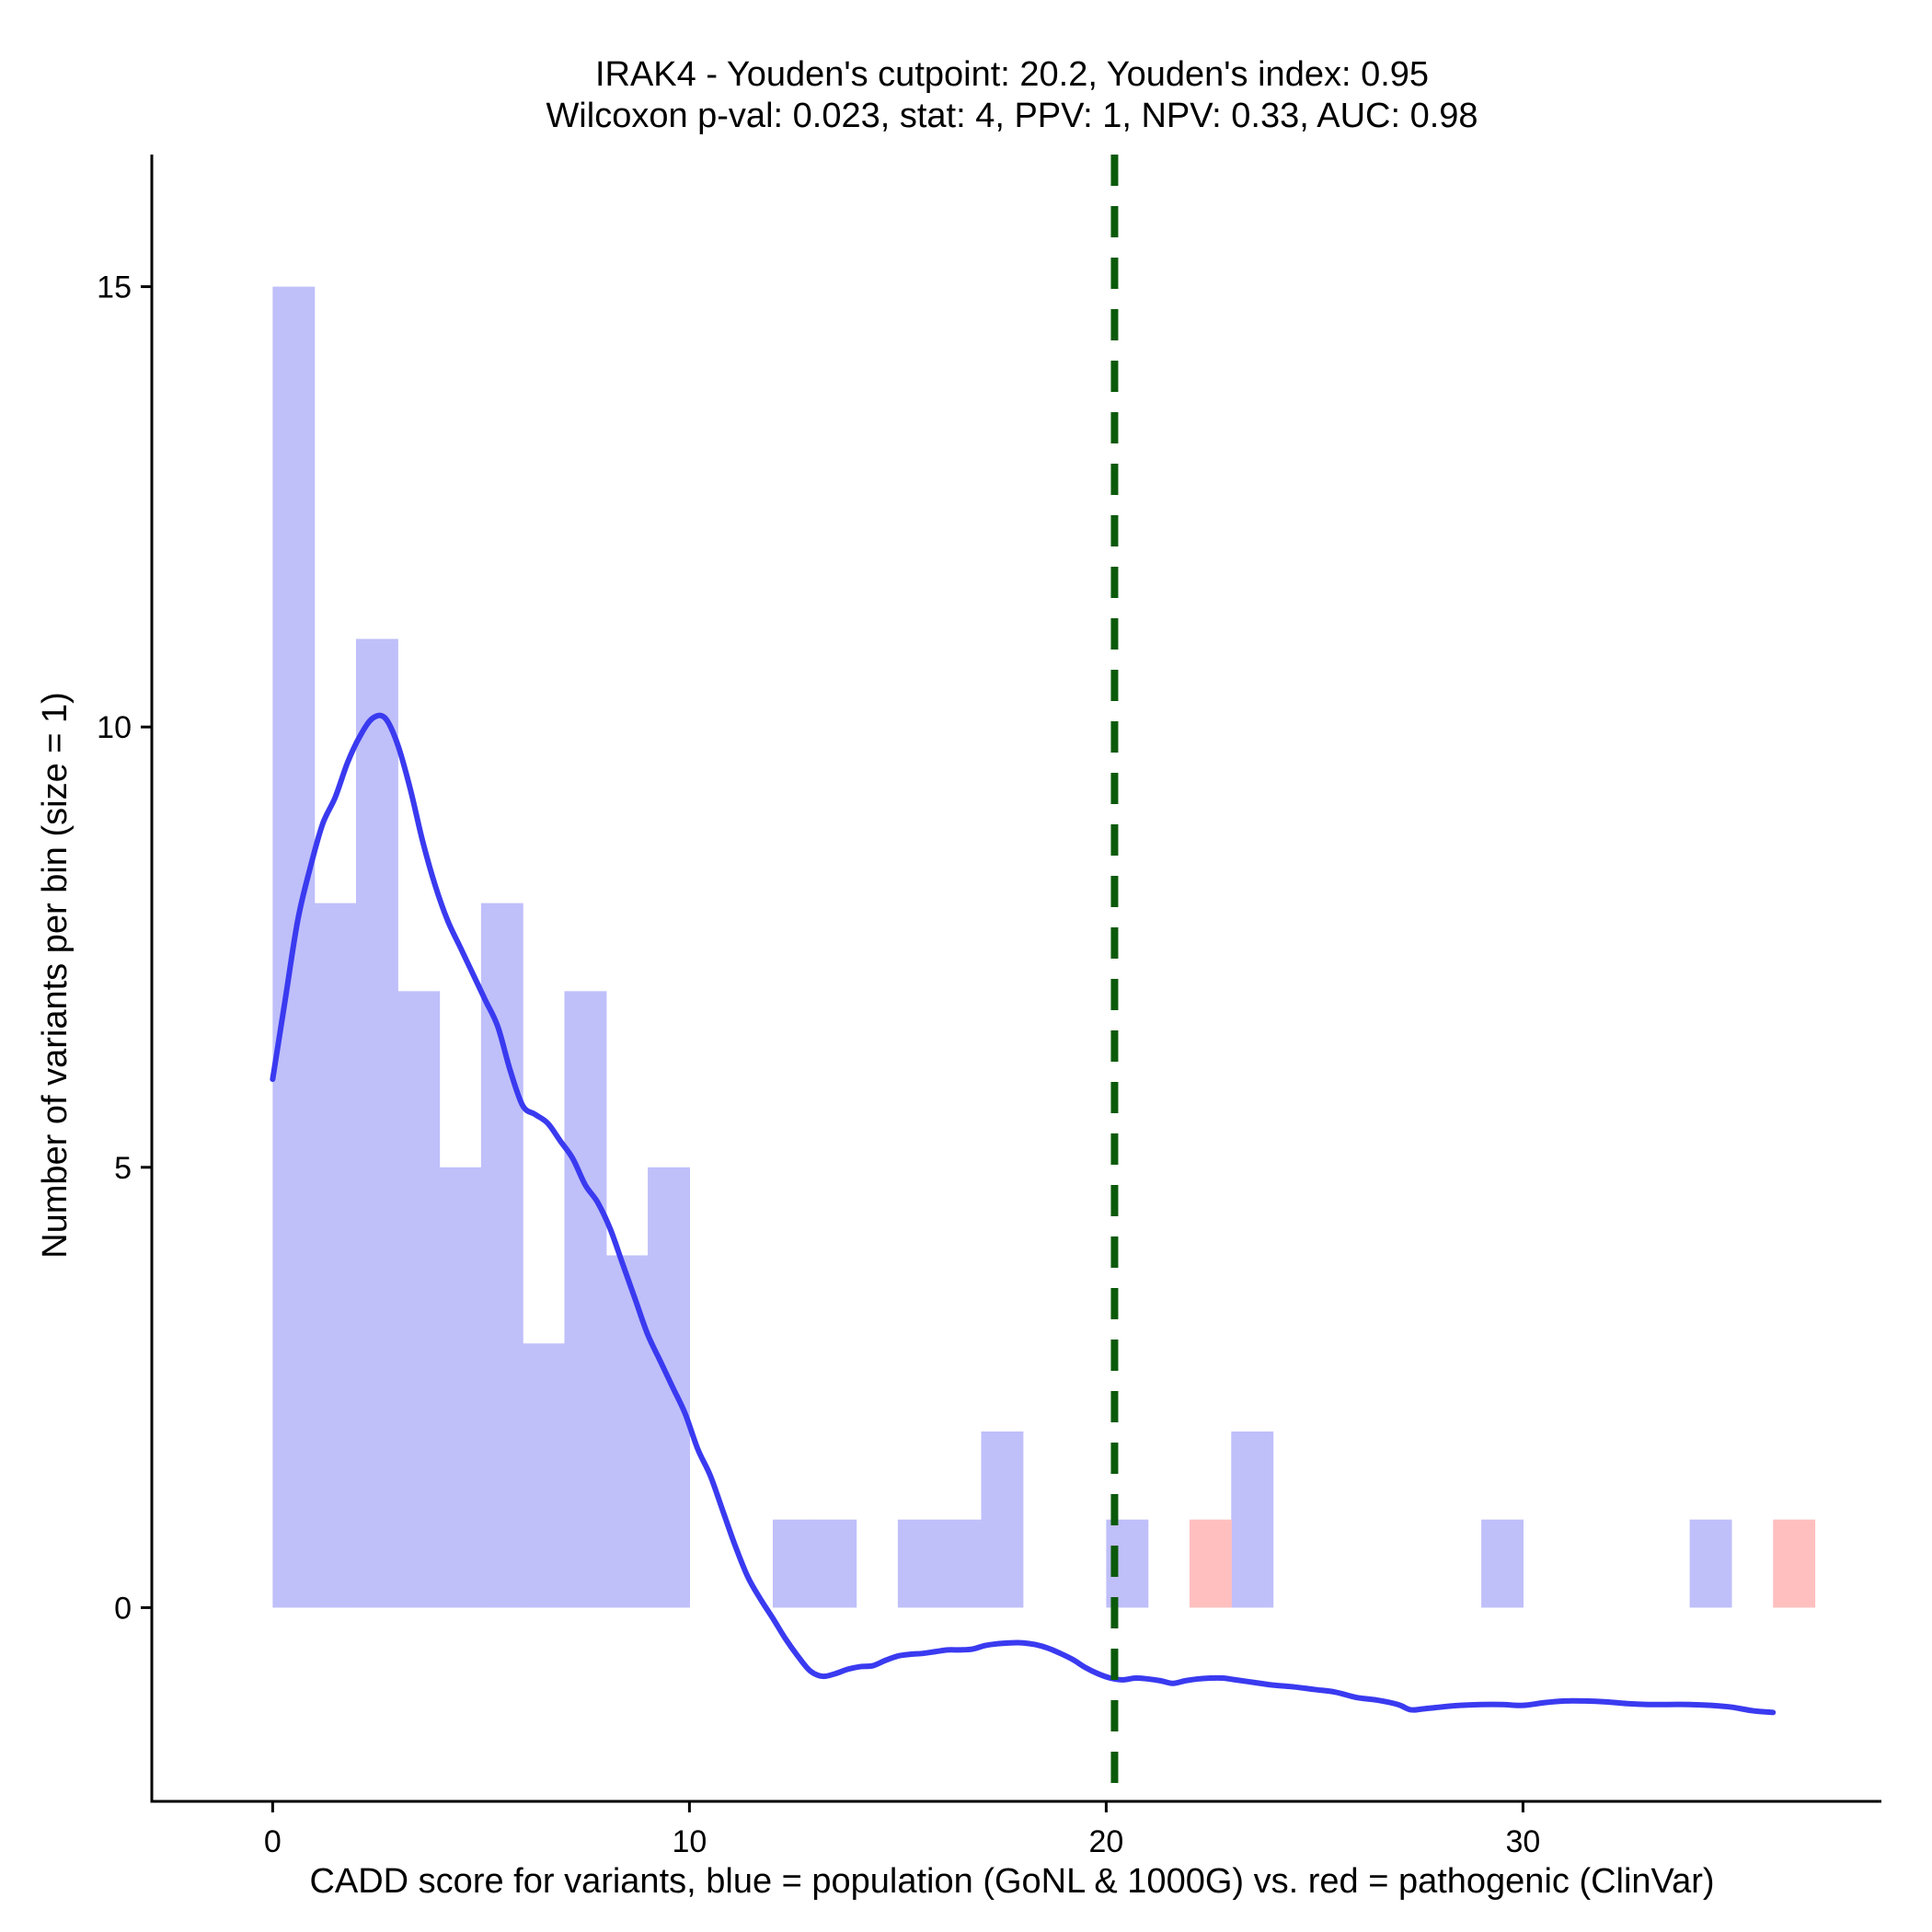 The image size is (1932, 1932). Describe the element at coordinates (123, 1168) in the screenshot. I see `y-tick-label-1: 5` at that location.